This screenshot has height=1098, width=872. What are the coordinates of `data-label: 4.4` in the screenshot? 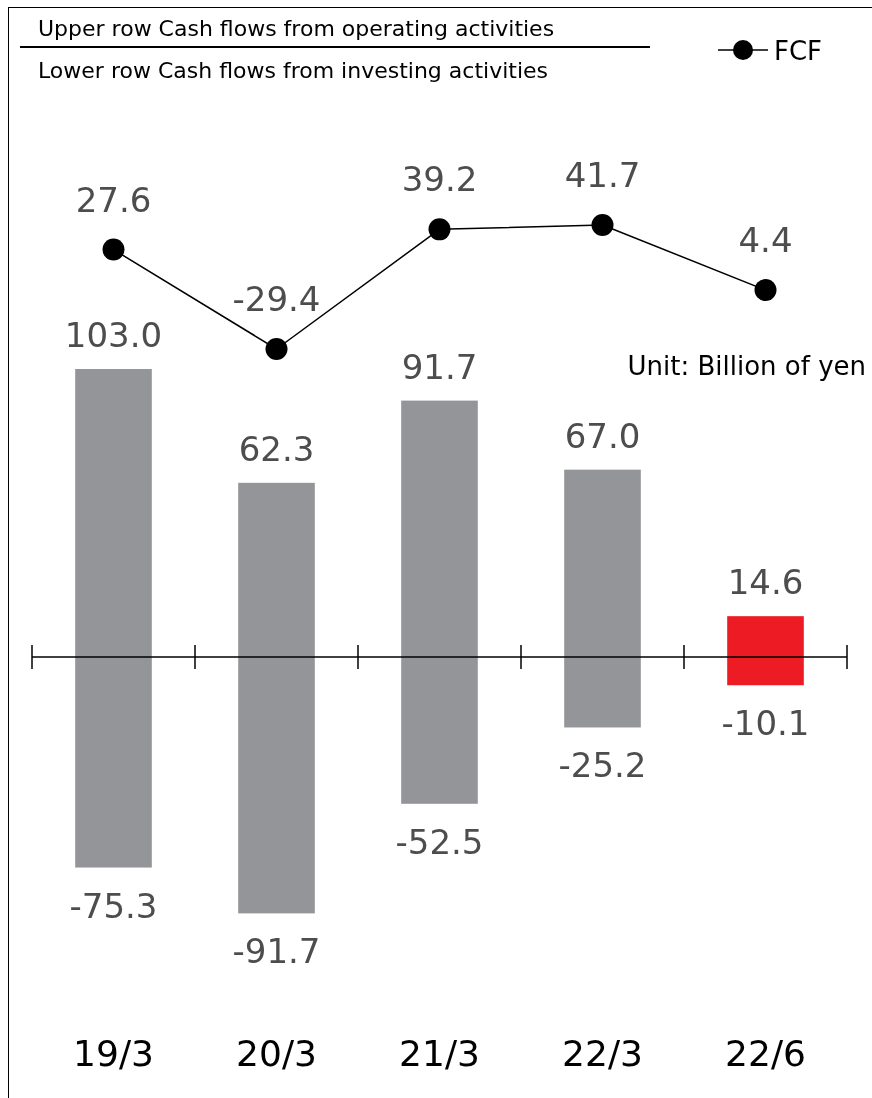 It's located at (765, 240).